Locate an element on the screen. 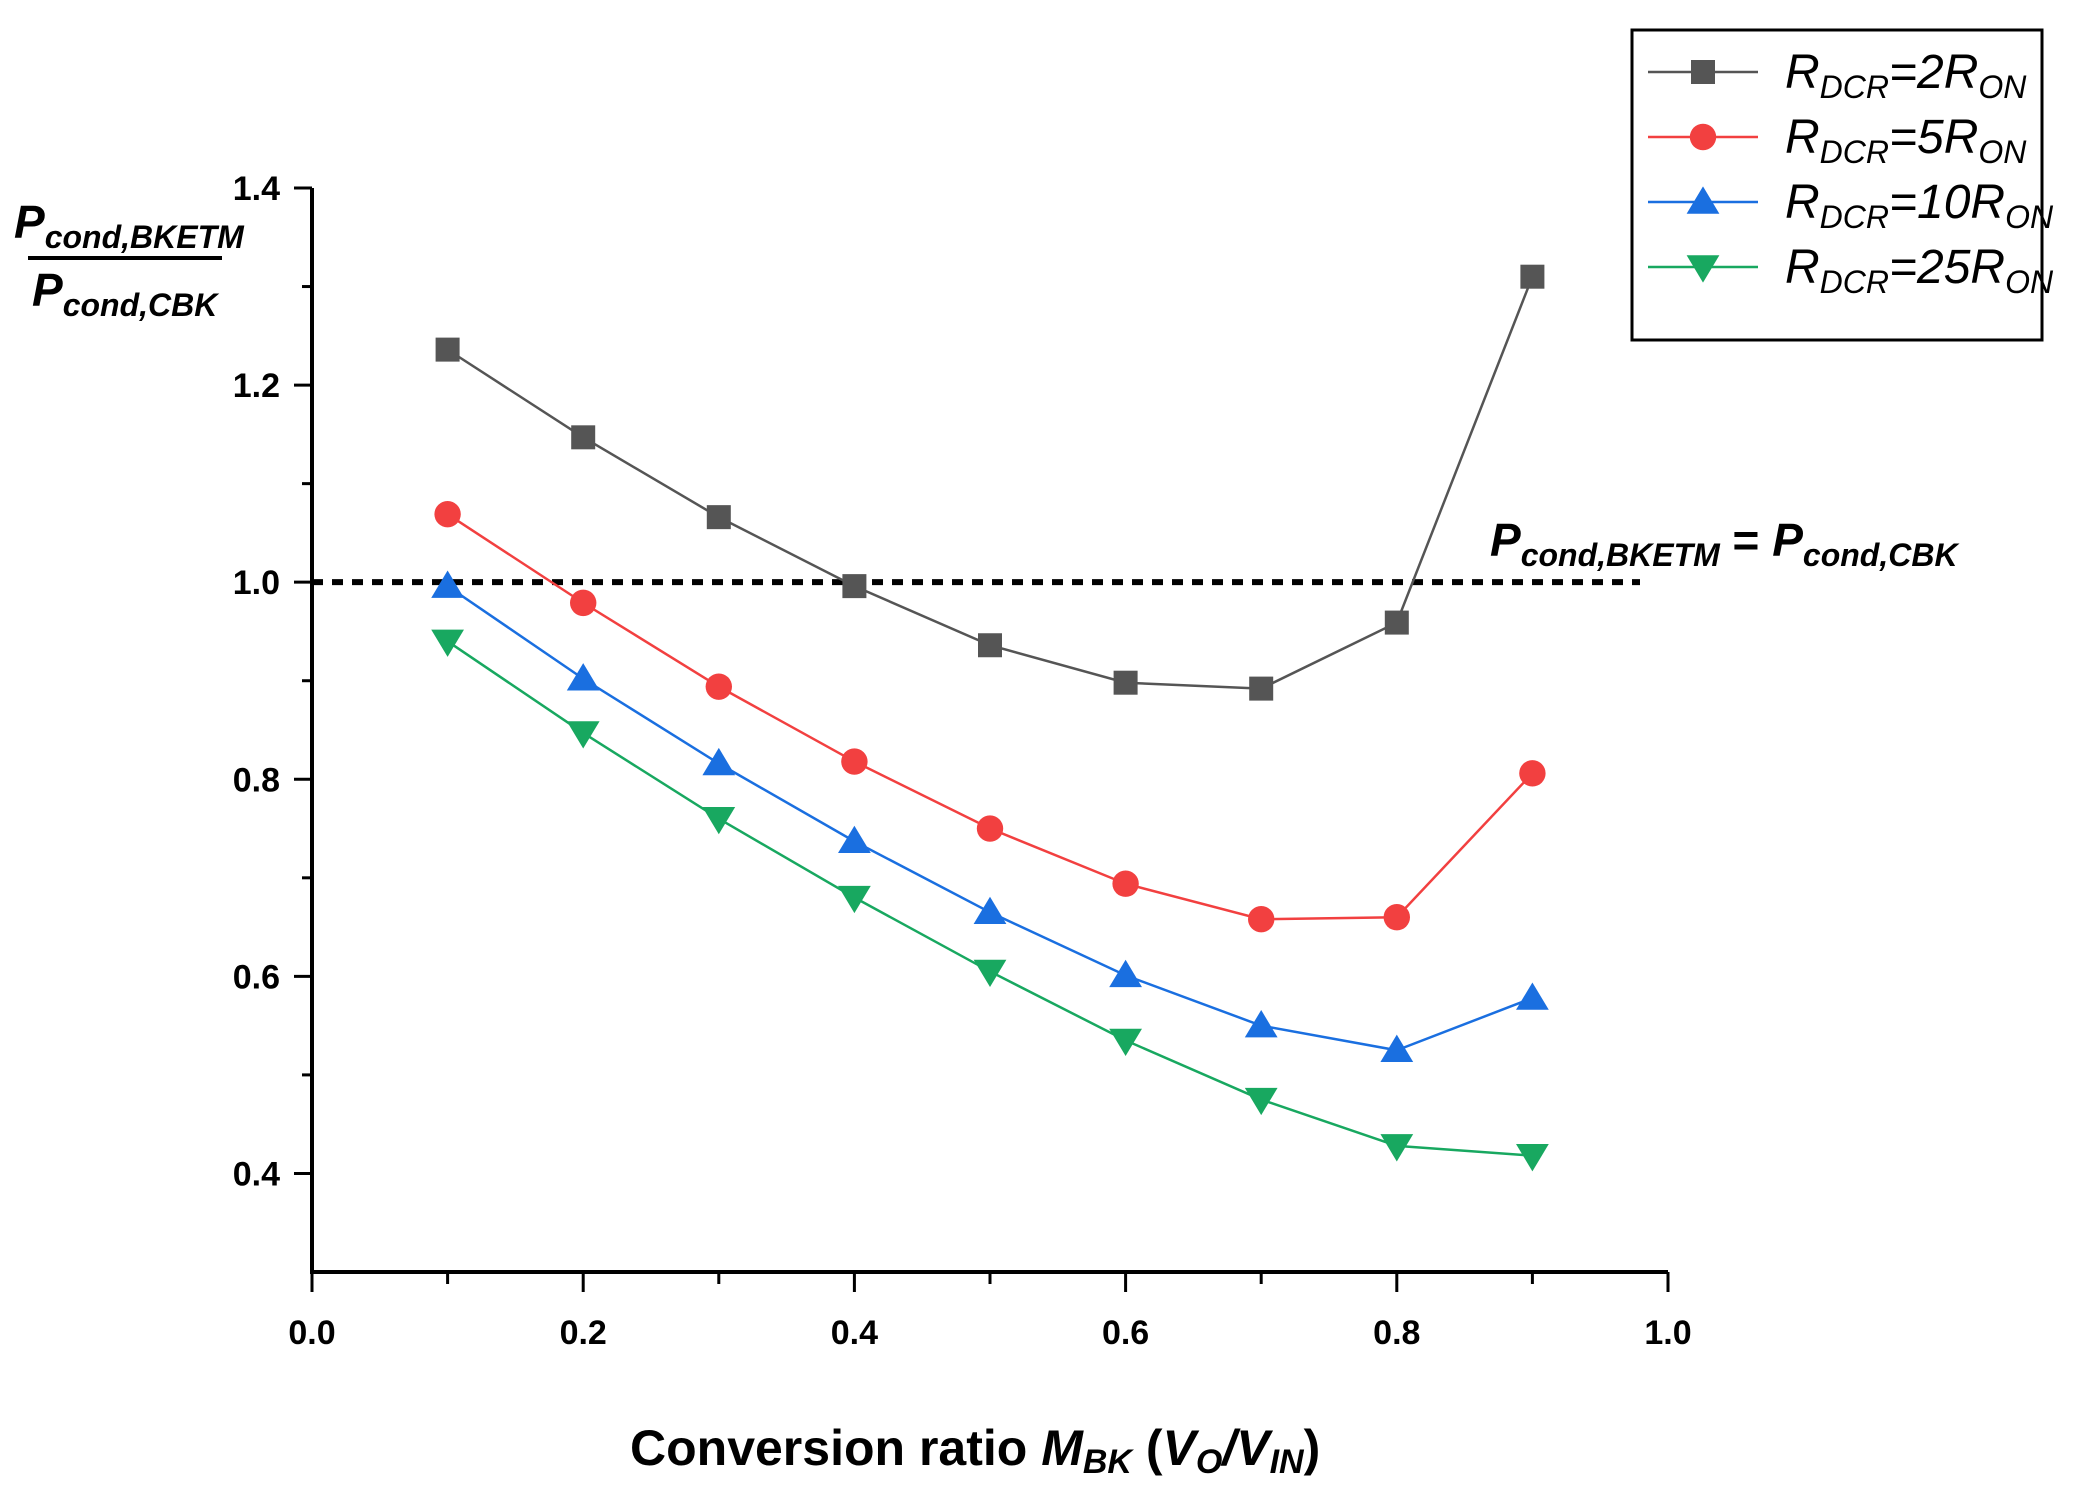  legend-label-part: =2R is located at coordinates (1933, 72).